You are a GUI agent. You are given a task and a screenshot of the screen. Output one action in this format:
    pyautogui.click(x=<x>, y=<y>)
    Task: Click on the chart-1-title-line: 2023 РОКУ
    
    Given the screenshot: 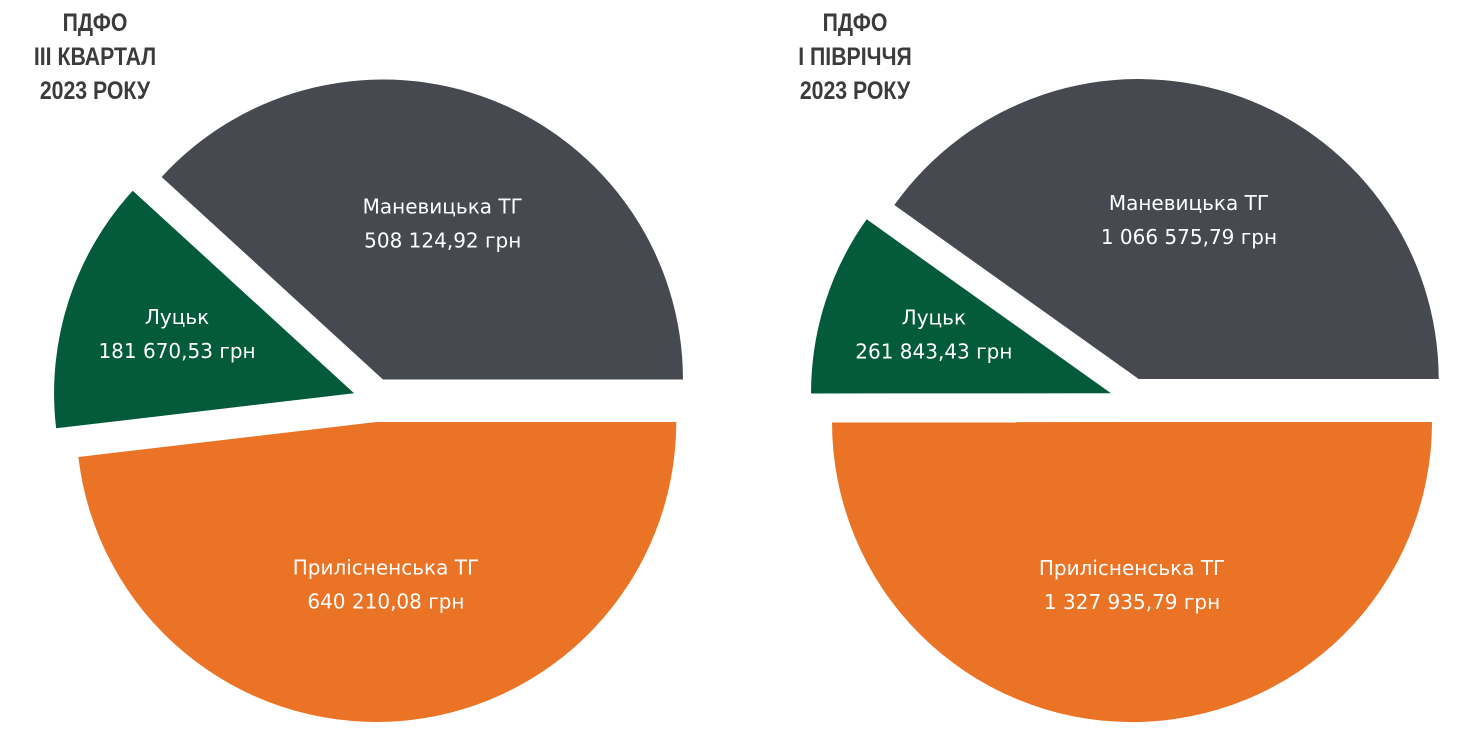 What is the action you would take?
    pyautogui.click(x=95, y=91)
    